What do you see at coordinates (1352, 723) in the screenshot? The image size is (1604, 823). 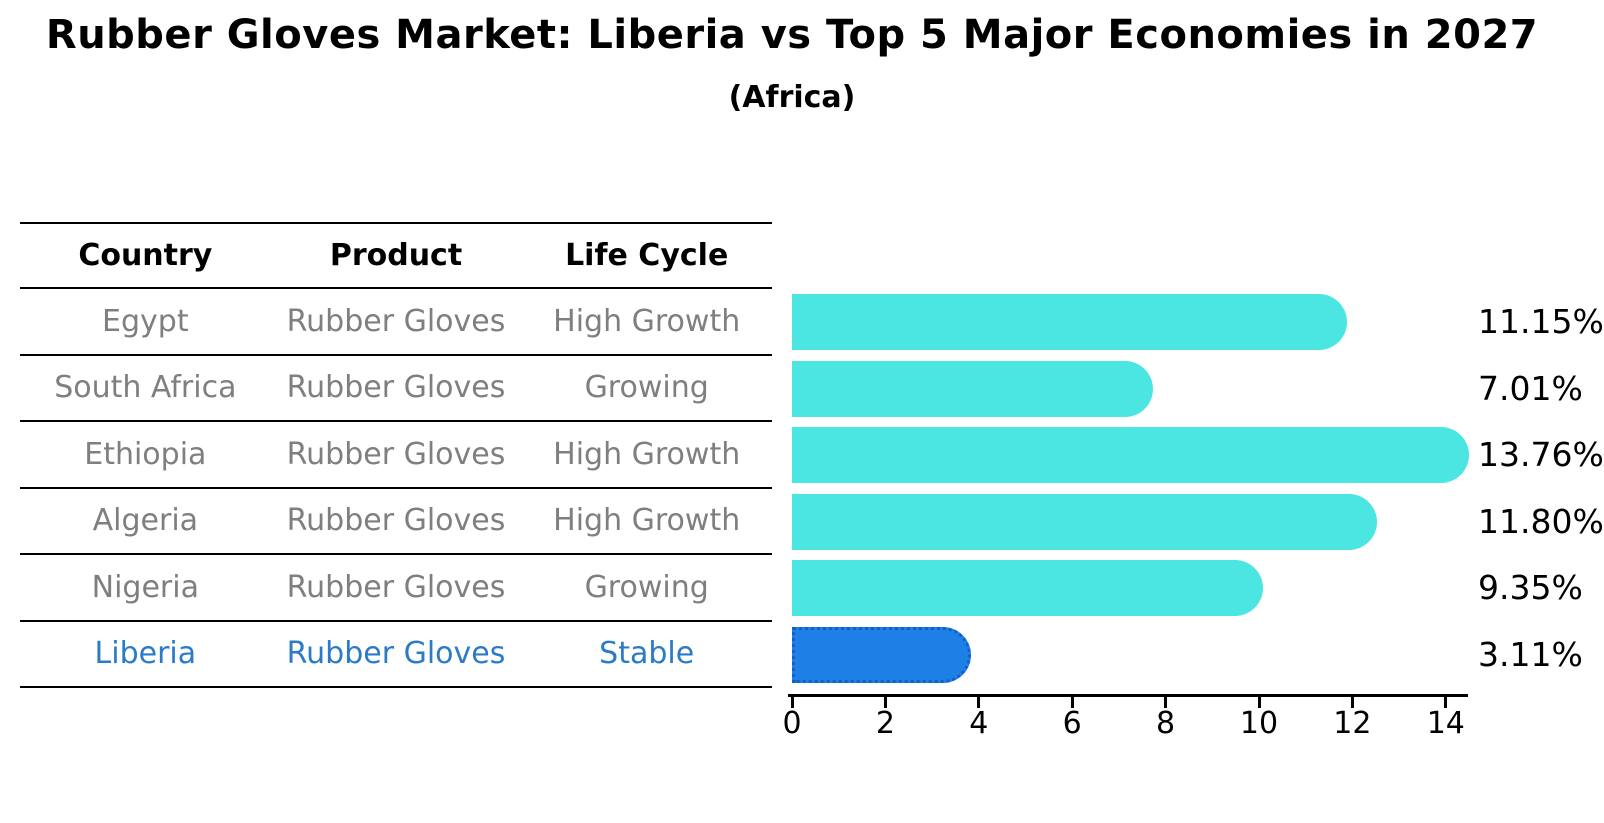 I see `x-tick-label-12: 12` at bounding box center [1352, 723].